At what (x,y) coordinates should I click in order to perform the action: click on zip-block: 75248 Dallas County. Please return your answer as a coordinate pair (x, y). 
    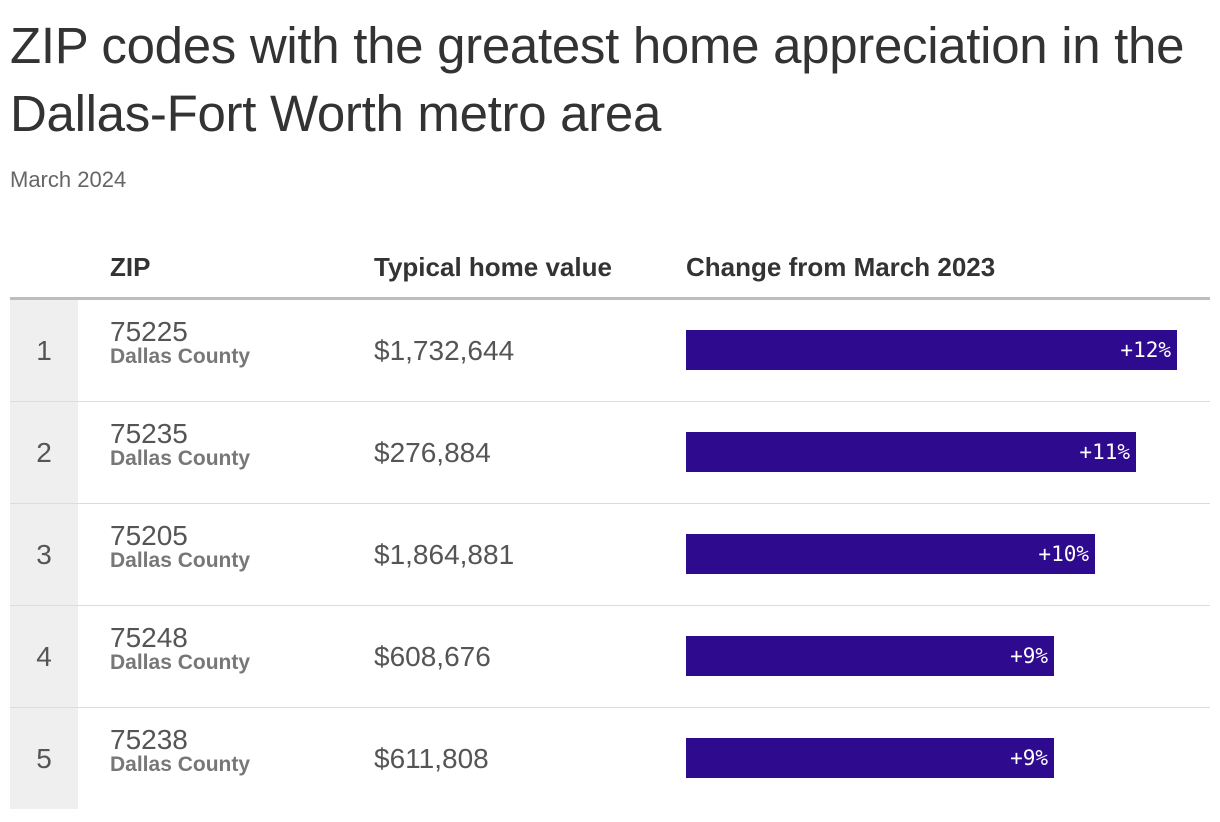
    Looking at the image, I should click on (180, 649).